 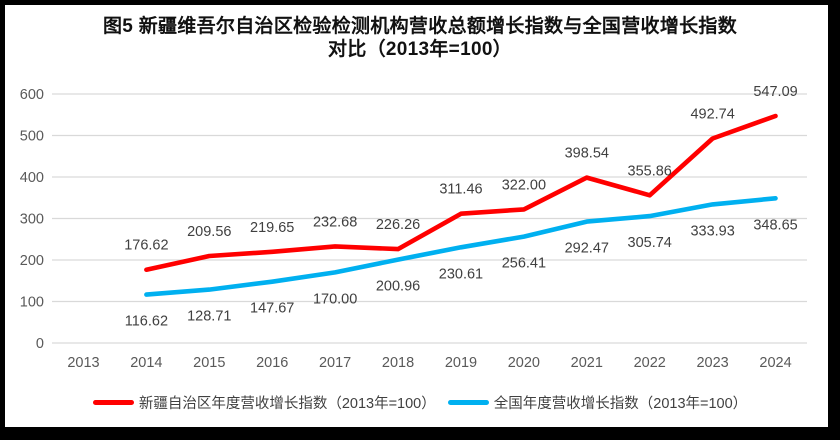 I want to click on x-axis-tick-label: 2022, so click(x=650, y=363).